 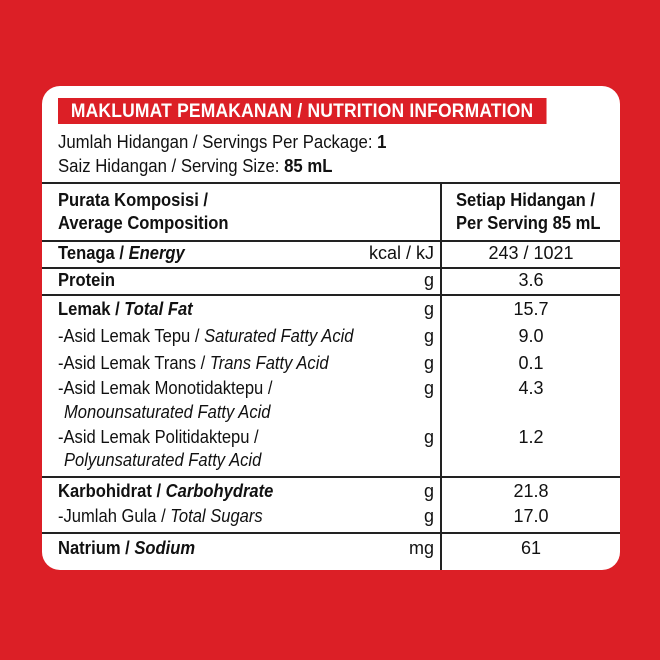 What do you see at coordinates (331, 295) in the screenshot?
I see `divider-protein` at bounding box center [331, 295].